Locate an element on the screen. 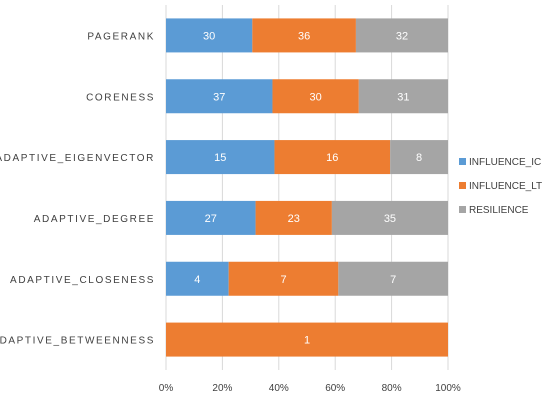  data-label: 27 is located at coordinates (211, 219).